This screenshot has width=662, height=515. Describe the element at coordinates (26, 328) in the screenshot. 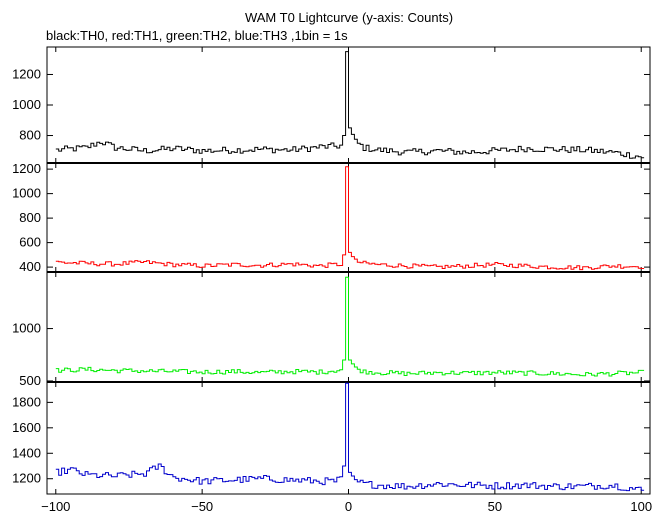

I see `y-tick-label-th2: 1000` at that location.